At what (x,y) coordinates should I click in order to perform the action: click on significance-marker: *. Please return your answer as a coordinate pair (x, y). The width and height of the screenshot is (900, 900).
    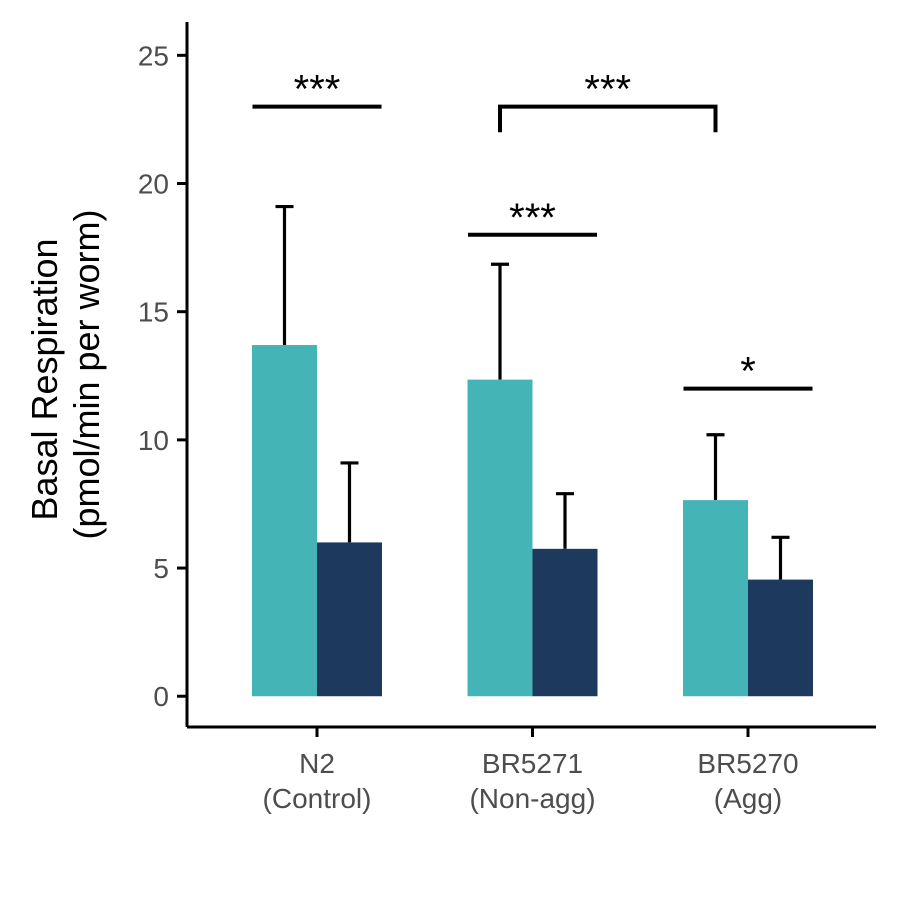
    Looking at the image, I should click on (748, 372).